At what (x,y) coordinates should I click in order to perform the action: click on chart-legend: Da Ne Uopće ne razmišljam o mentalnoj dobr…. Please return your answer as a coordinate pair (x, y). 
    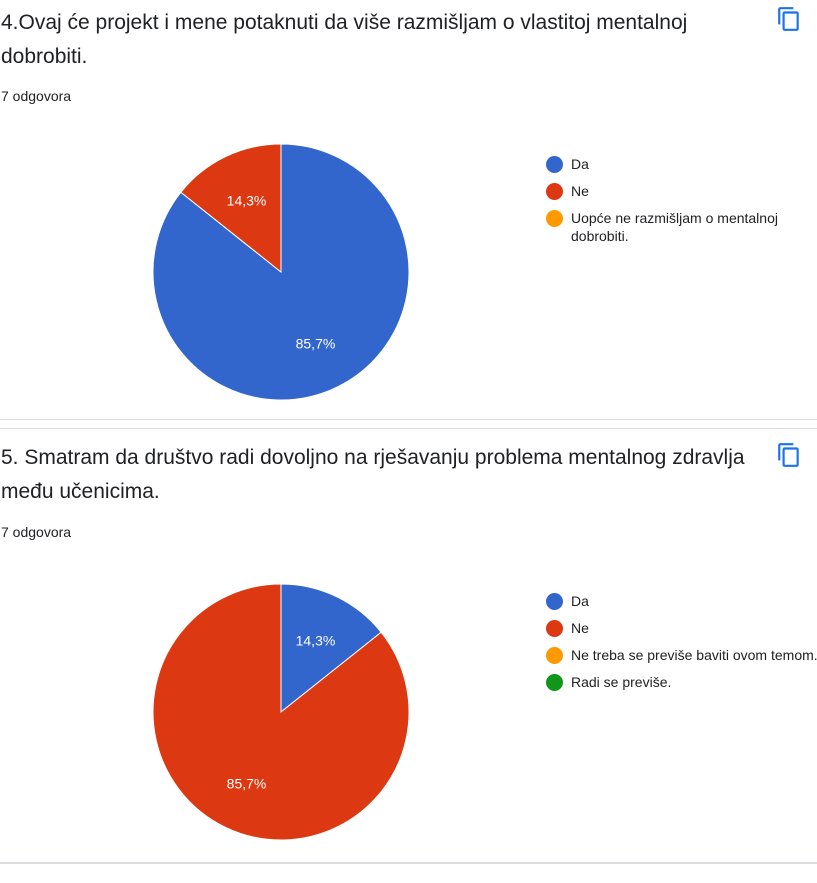
    Looking at the image, I should click on (681, 204).